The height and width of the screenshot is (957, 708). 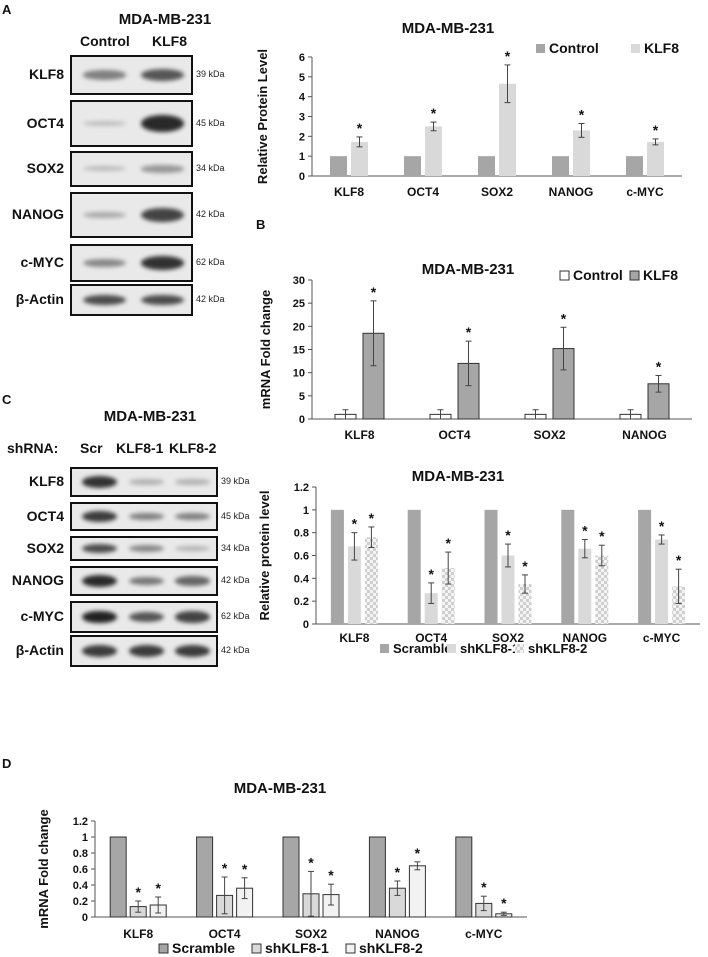 What do you see at coordinates (301, 557) in the screenshot?
I see `y-tick-label: 0.6` at bounding box center [301, 557].